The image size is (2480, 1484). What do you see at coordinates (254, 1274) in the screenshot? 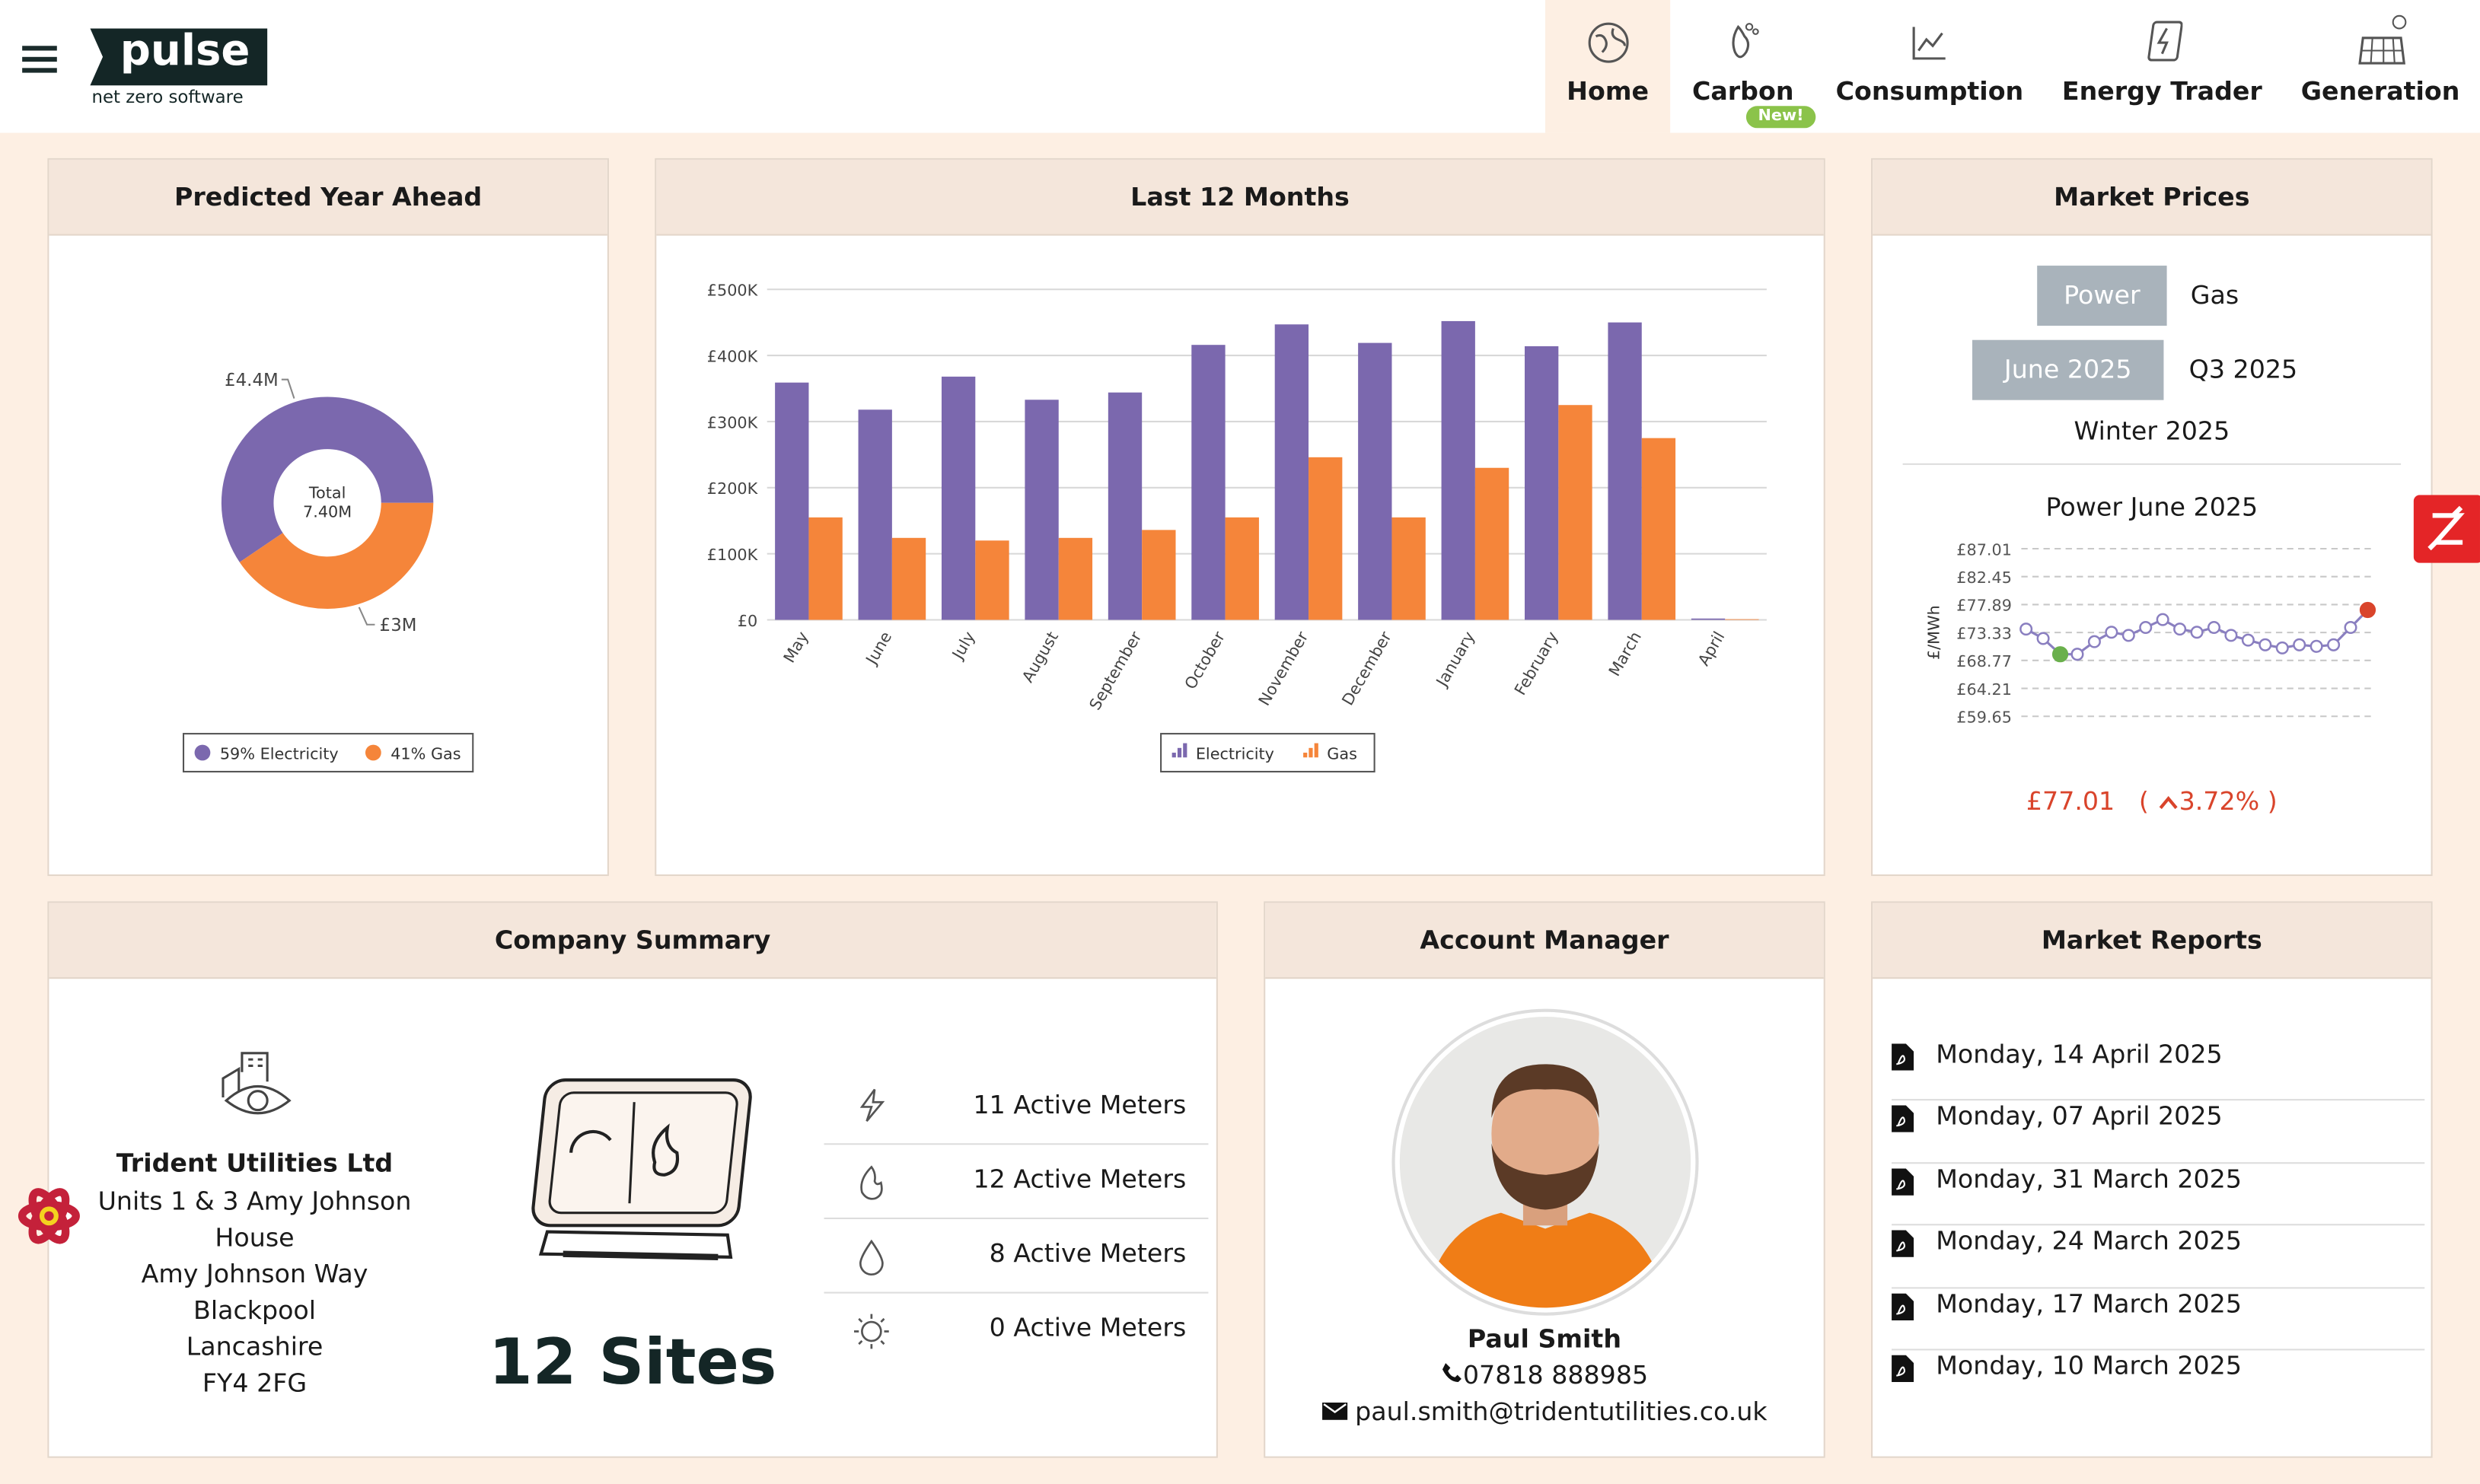
I see `address-line: Amy Johnson Way` at bounding box center [254, 1274].